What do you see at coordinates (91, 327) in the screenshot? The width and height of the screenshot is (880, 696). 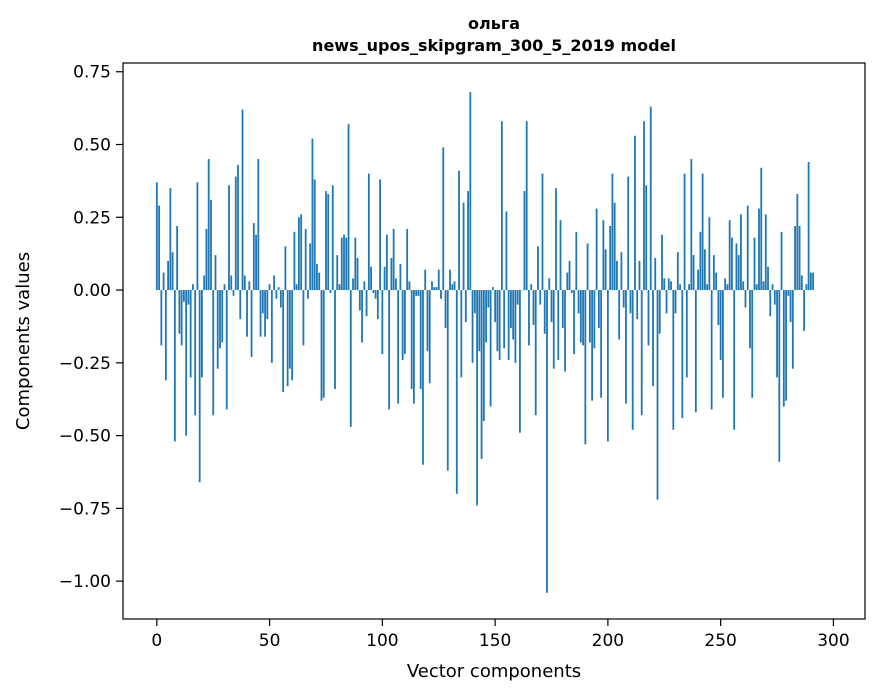 I see `y-axis-ticks: −1.00 −0.75 −0.50 −0.25 0.00 0.25 0.50 0.75` at bounding box center [91, 327].